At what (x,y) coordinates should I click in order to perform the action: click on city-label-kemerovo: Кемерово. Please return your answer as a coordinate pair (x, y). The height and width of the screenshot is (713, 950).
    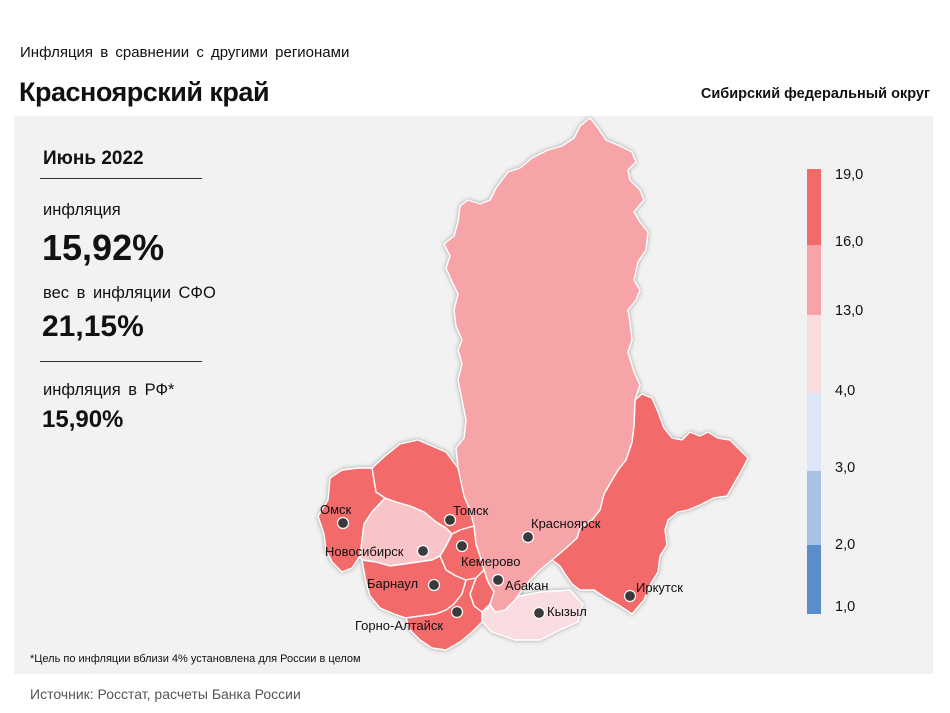
    Looking at the image, I should click on (490, 561).